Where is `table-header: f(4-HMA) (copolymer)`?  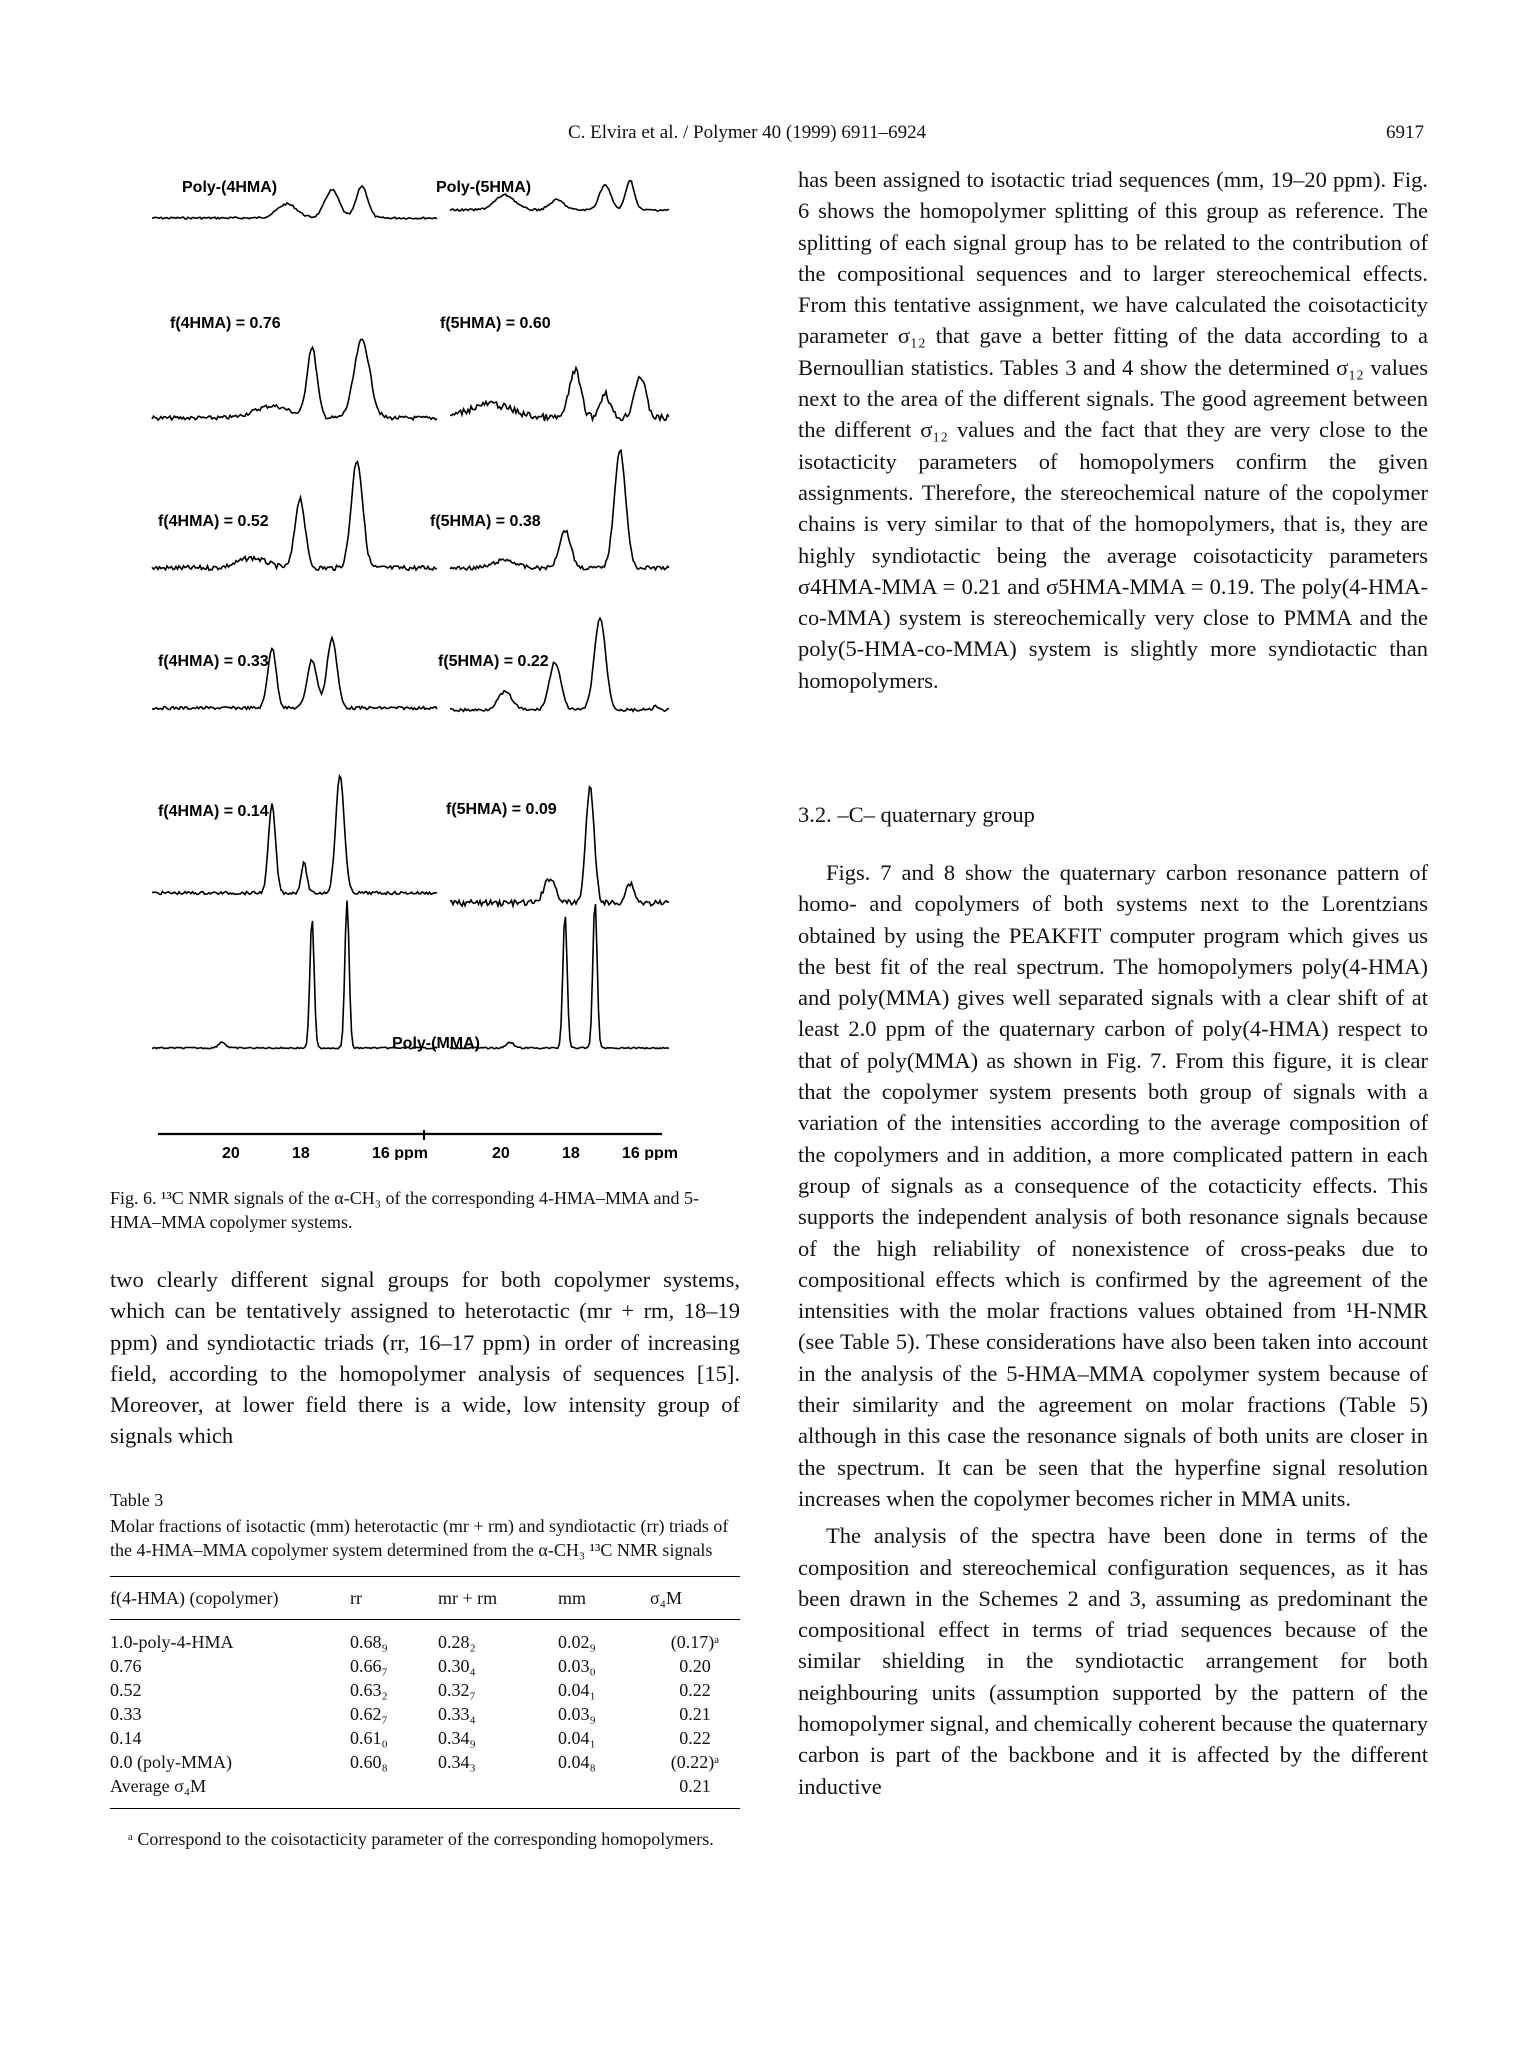 table-header: f(4-HMA) (copolymer) is located at coordinates (230, 1598).